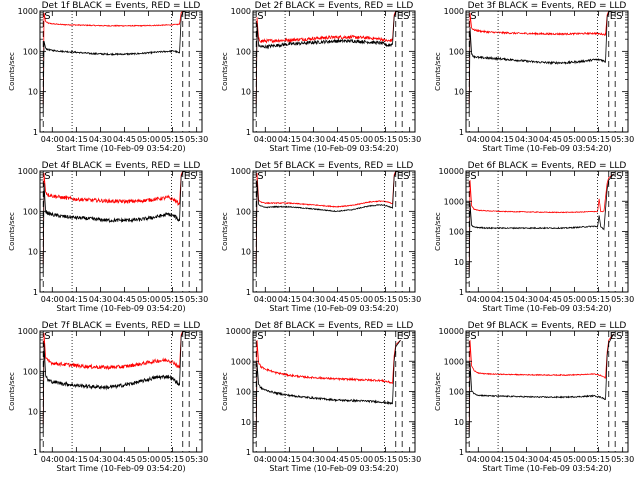 This screenshot has height=480, width=640. What do you see at coordinates (547, 326) in the screenshot?
I see `panel-title: Det 9f BLACK = Events, RED = LLD` at bounding box center [547, 326].